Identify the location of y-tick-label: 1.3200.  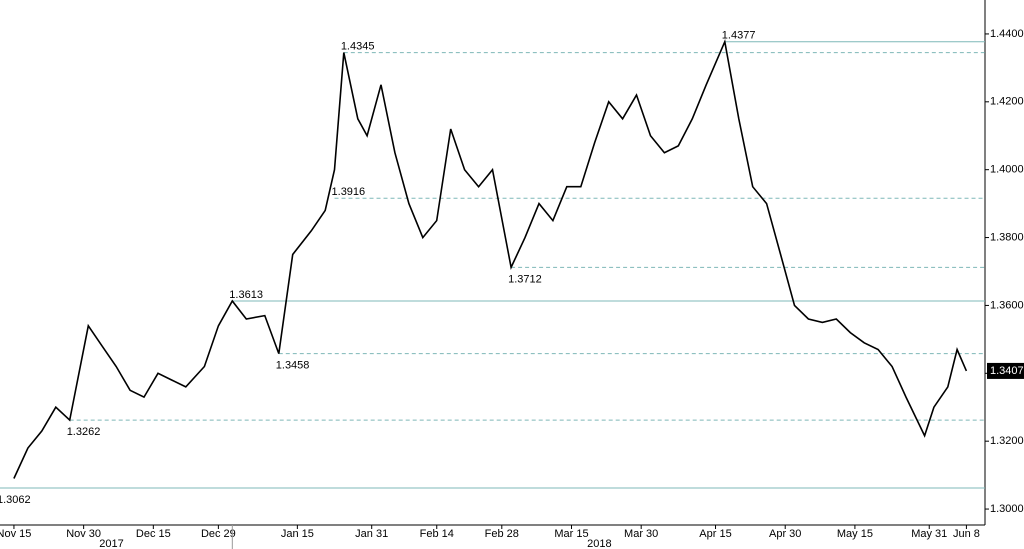
(1007, 441).